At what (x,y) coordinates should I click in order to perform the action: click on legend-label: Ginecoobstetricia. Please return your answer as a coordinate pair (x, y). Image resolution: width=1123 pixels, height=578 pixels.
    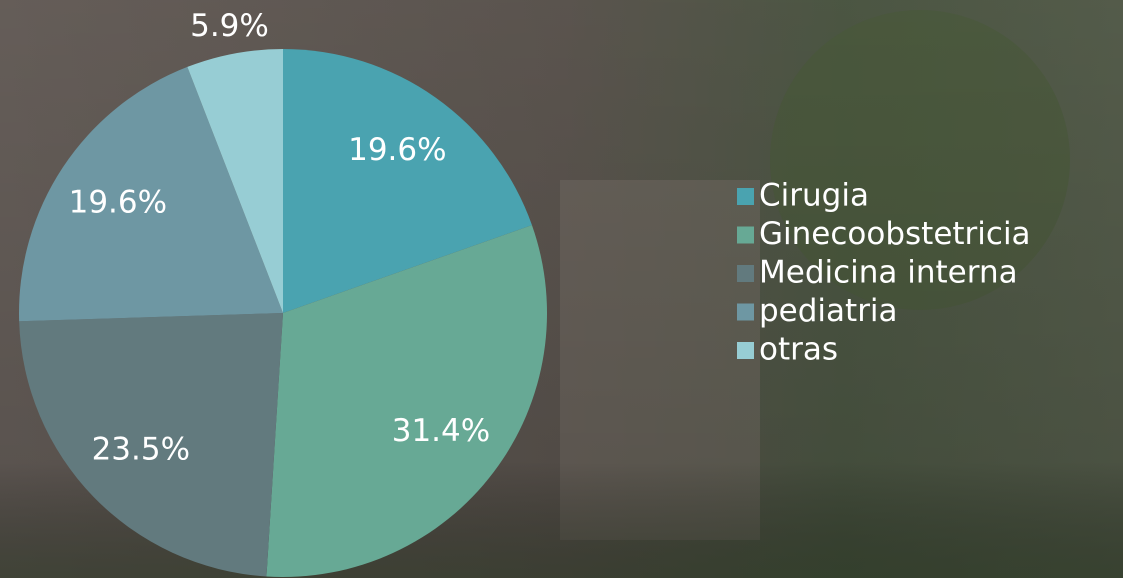
    Looking at the image, I should click on (895, 234).